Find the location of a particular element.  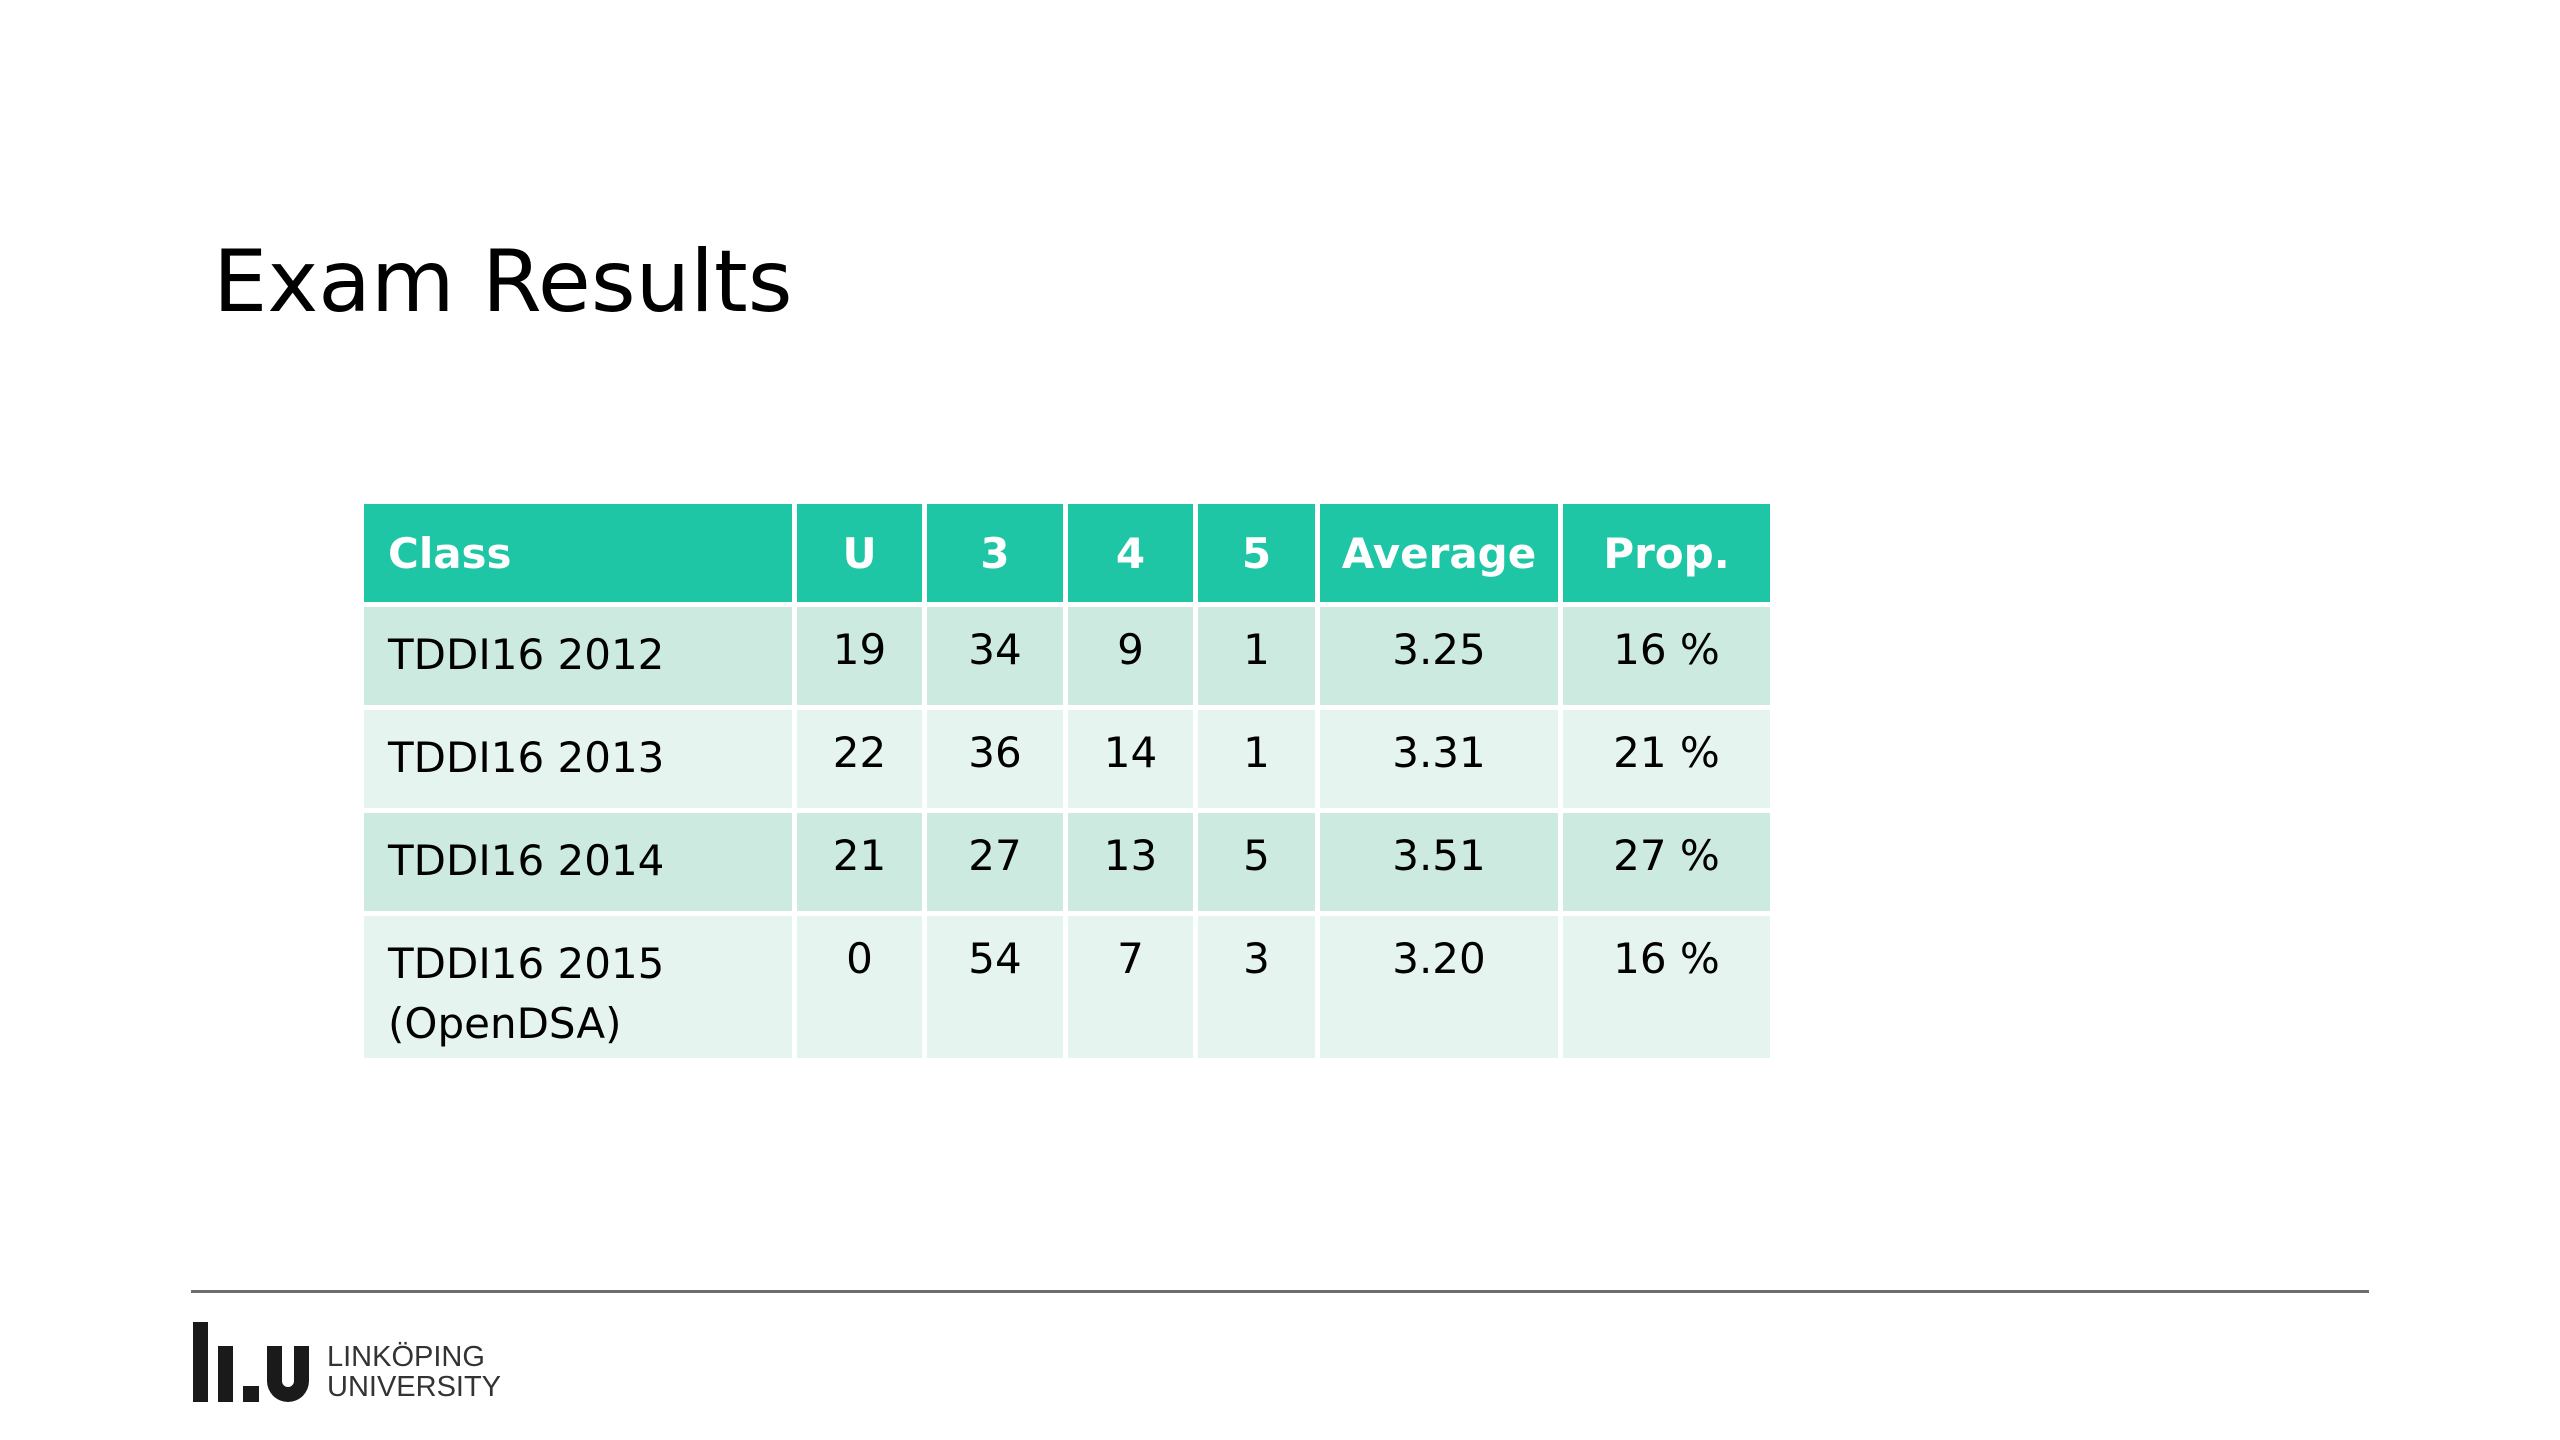

cell-u: 21 is located at coordinates (859, 862).